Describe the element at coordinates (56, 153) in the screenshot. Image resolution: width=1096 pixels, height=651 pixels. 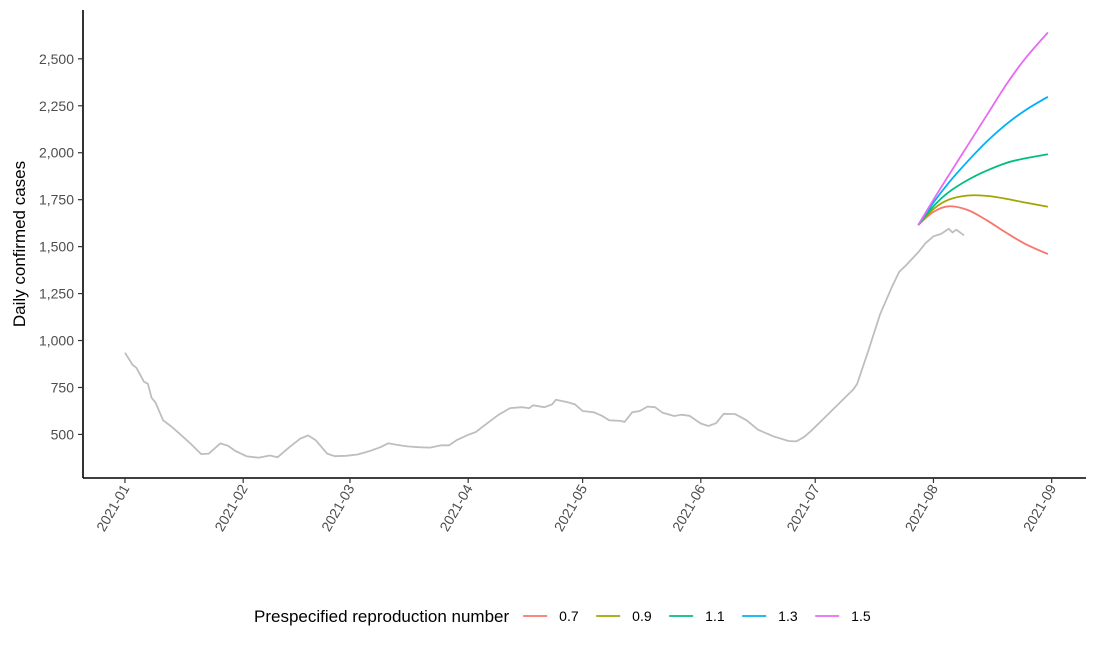
I see `y-tick-label: 2,000` at that location.